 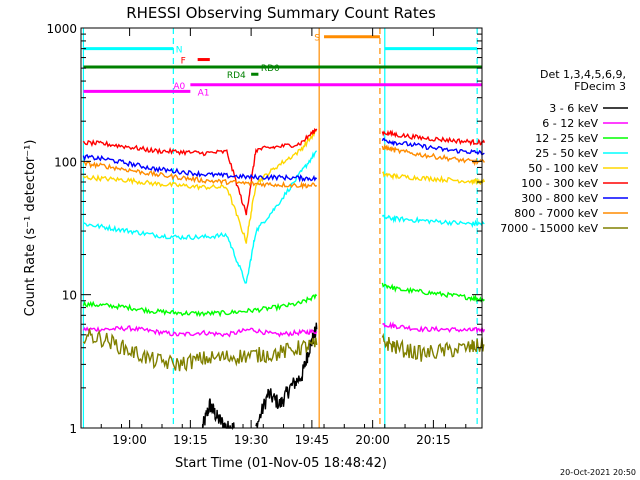 I want to click on legend-label-2: 12 - 25 keV, so click(x=566, y=138).